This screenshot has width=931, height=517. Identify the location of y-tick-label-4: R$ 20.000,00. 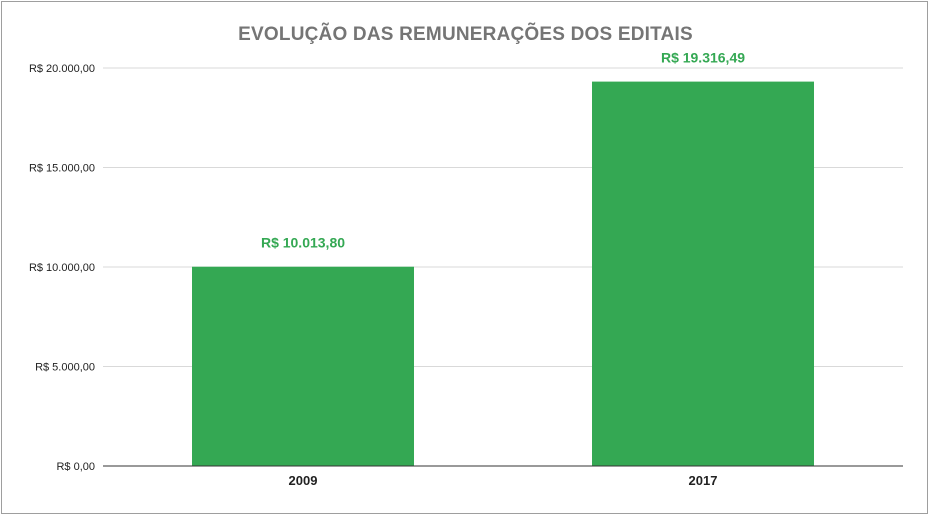
(62, 69).